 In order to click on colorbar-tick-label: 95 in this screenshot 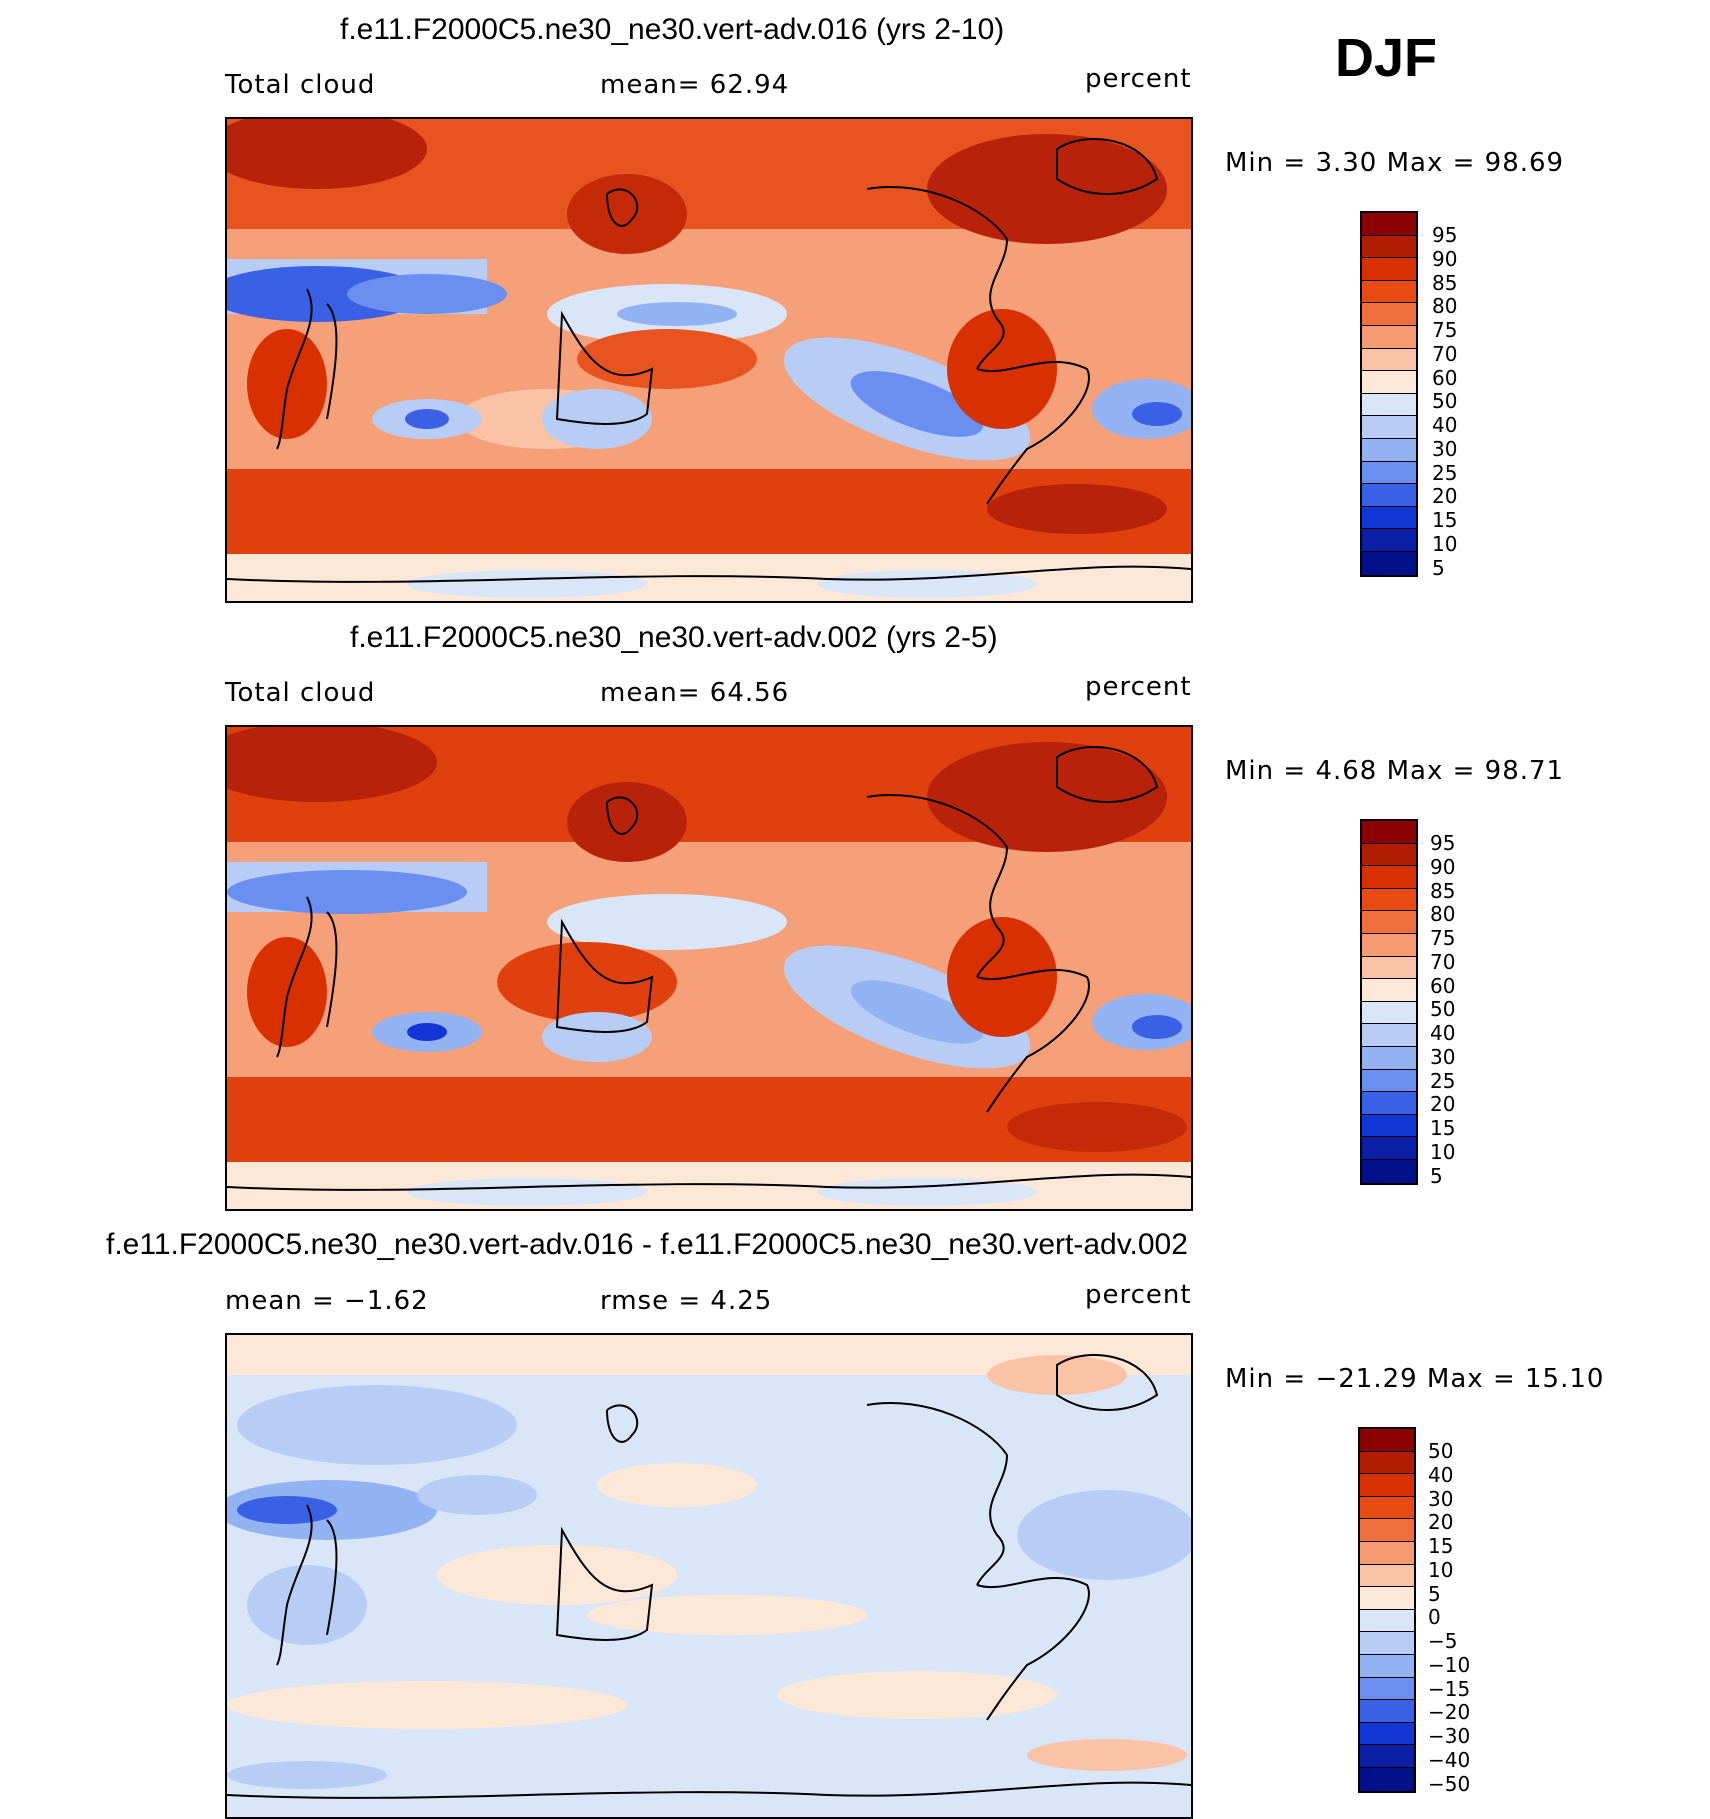, I will do `click(1443, 843)`.